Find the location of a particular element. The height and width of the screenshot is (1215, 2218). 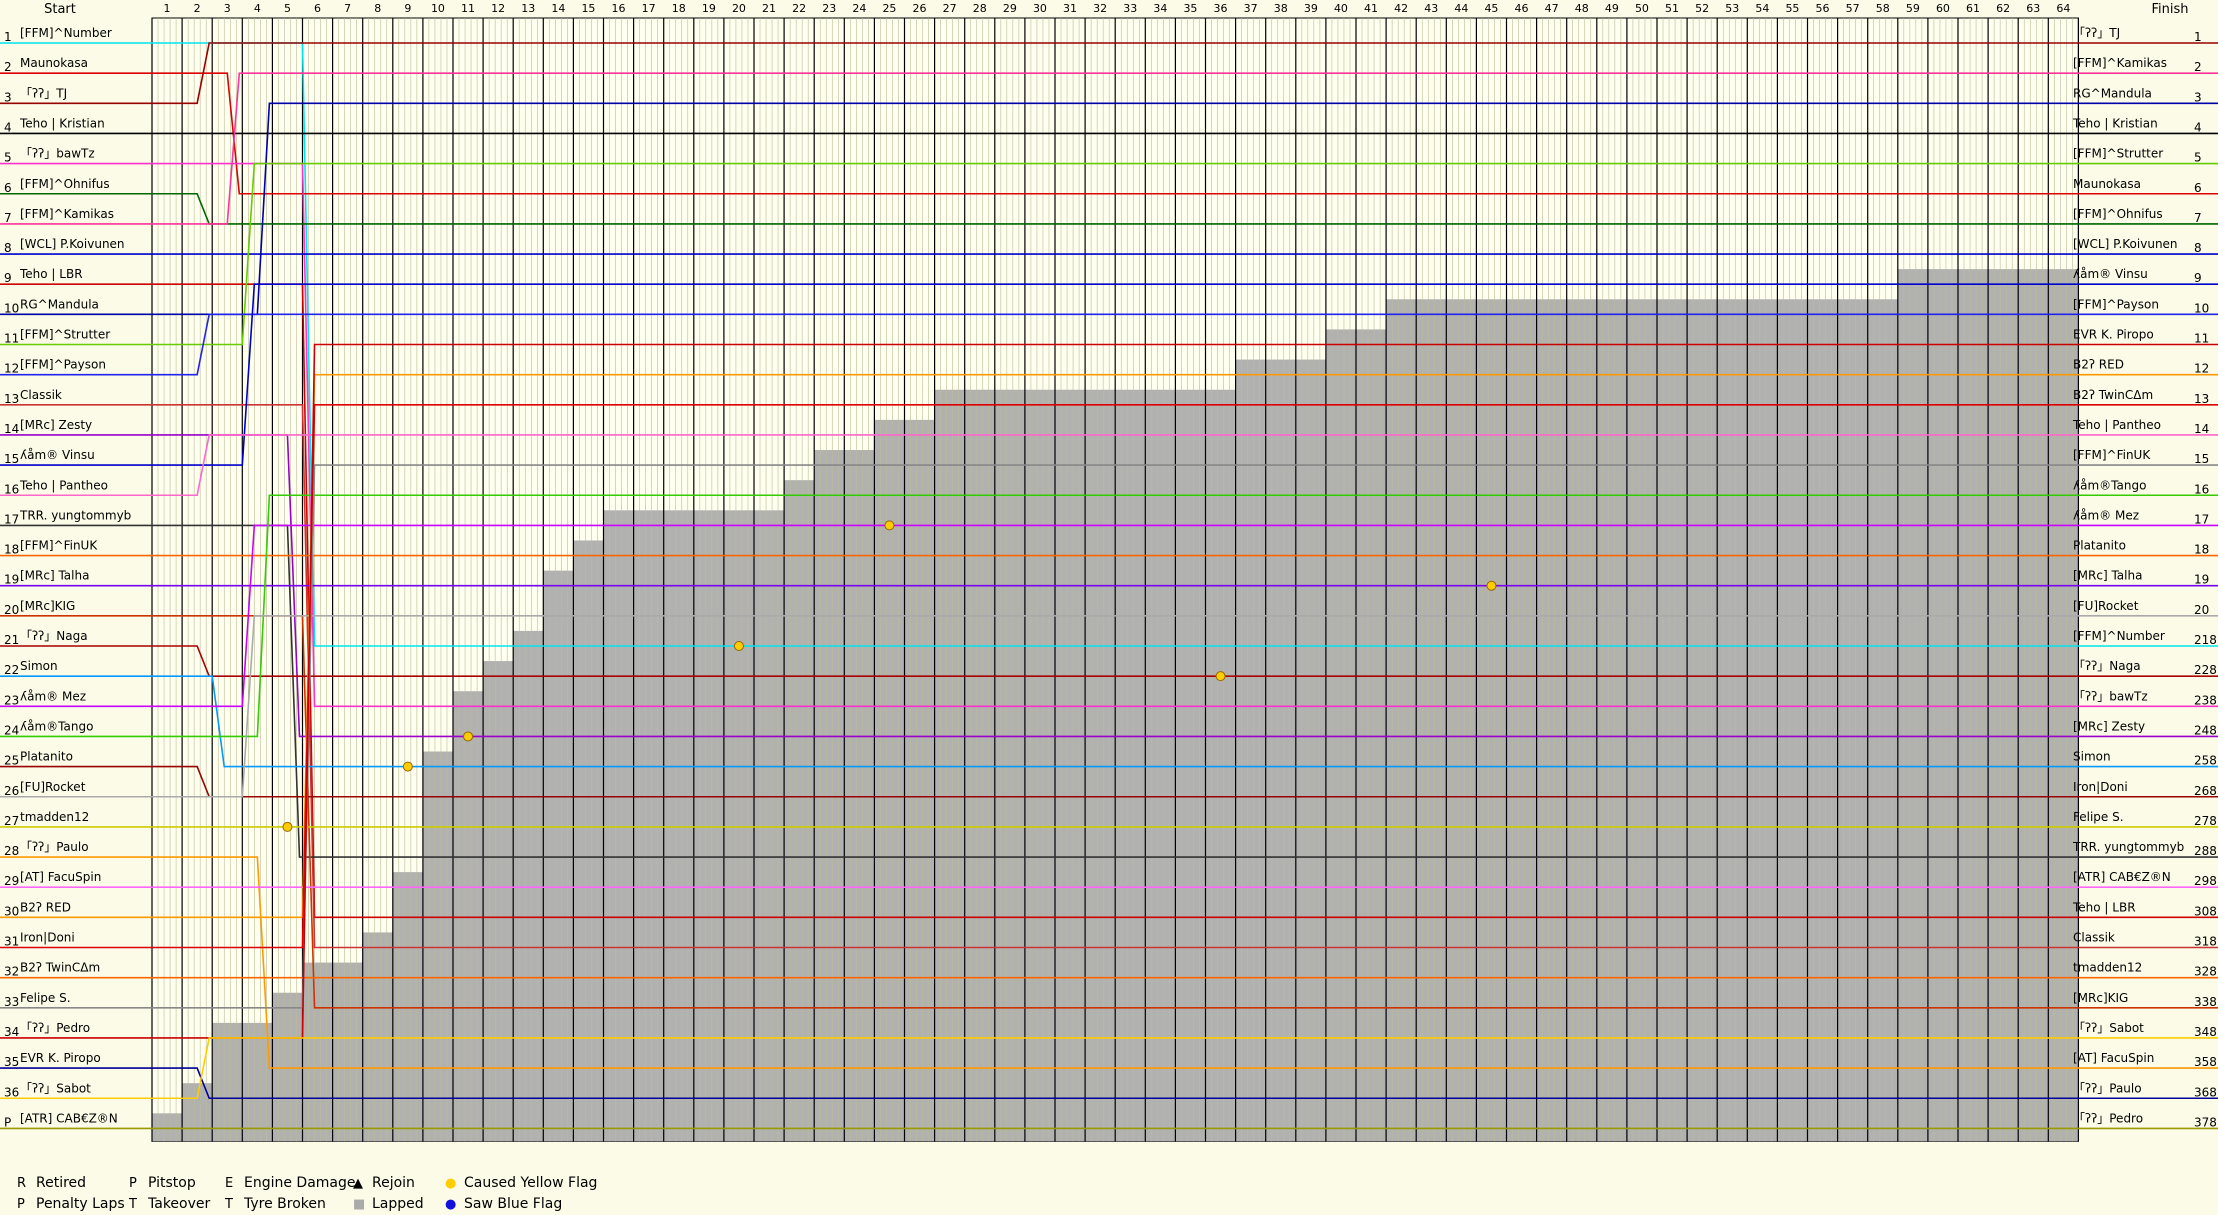

start-driver-name: EVR K. Piropo is located at coordinates (60, 1058).